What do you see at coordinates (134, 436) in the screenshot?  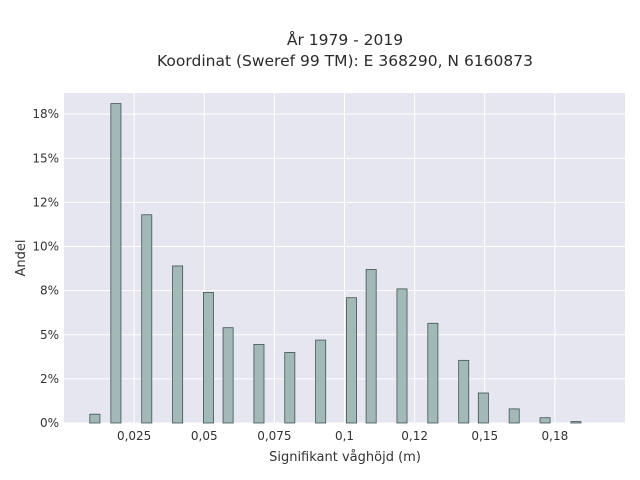 I see `x-tick-label: 0,025` at bounding box center [134, 436].